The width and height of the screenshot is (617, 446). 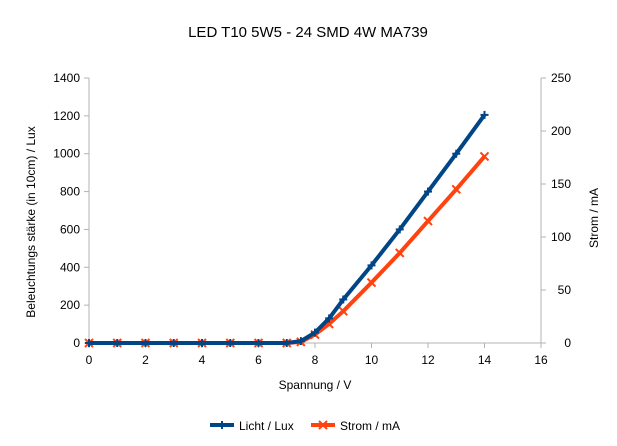 I want to click on x-tick-label: 0, so click(x=89, y=360).